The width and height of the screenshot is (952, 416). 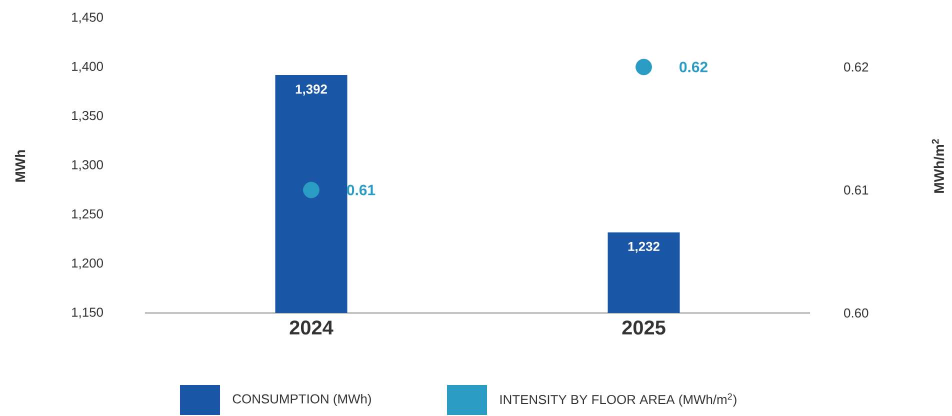 I want to click on data-label: 0.62, so click(x=694, y=67).